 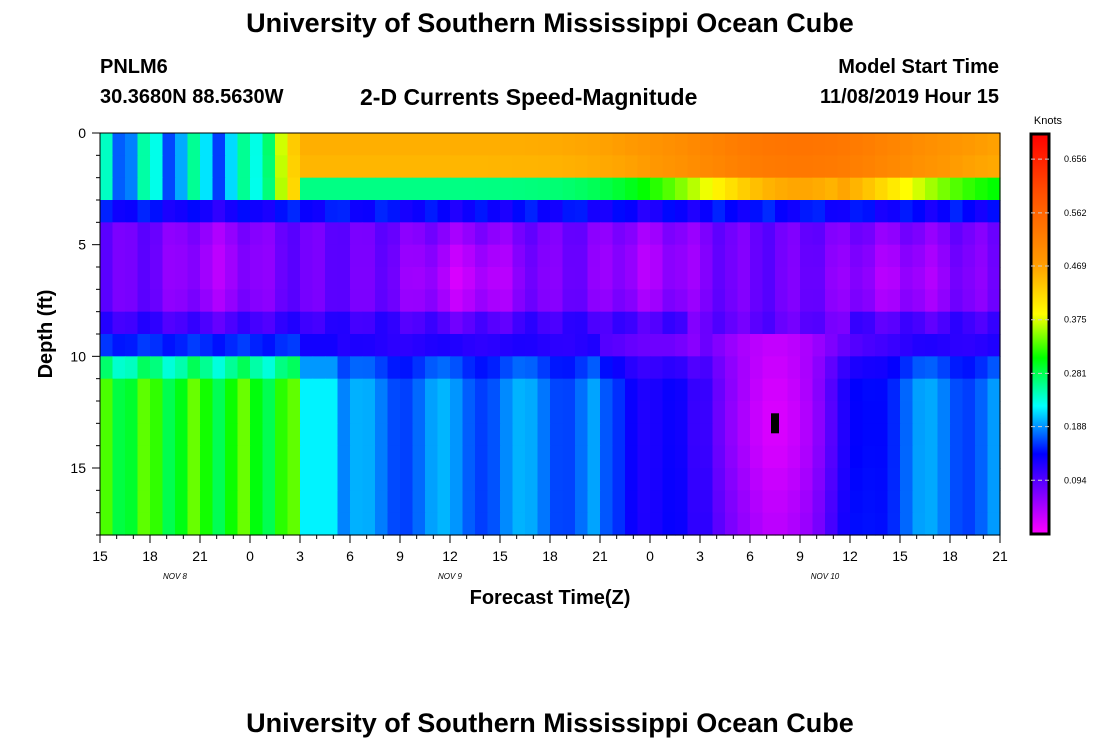 I want to click on colorbar-tick-label: 0.094, so click(x=1075, y=480).